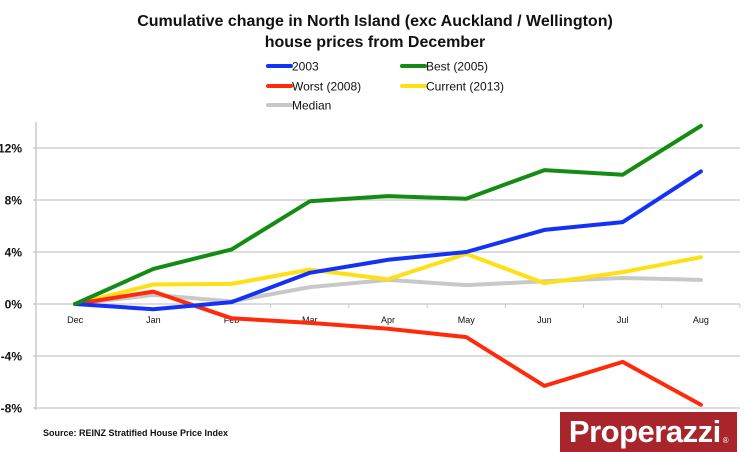 This screenshot has height=452, width=750. What do you see at coordinates (326, 87) in the screenshot?
I see `legend-label: Worst (2008)` at bounding box center [326, 87].